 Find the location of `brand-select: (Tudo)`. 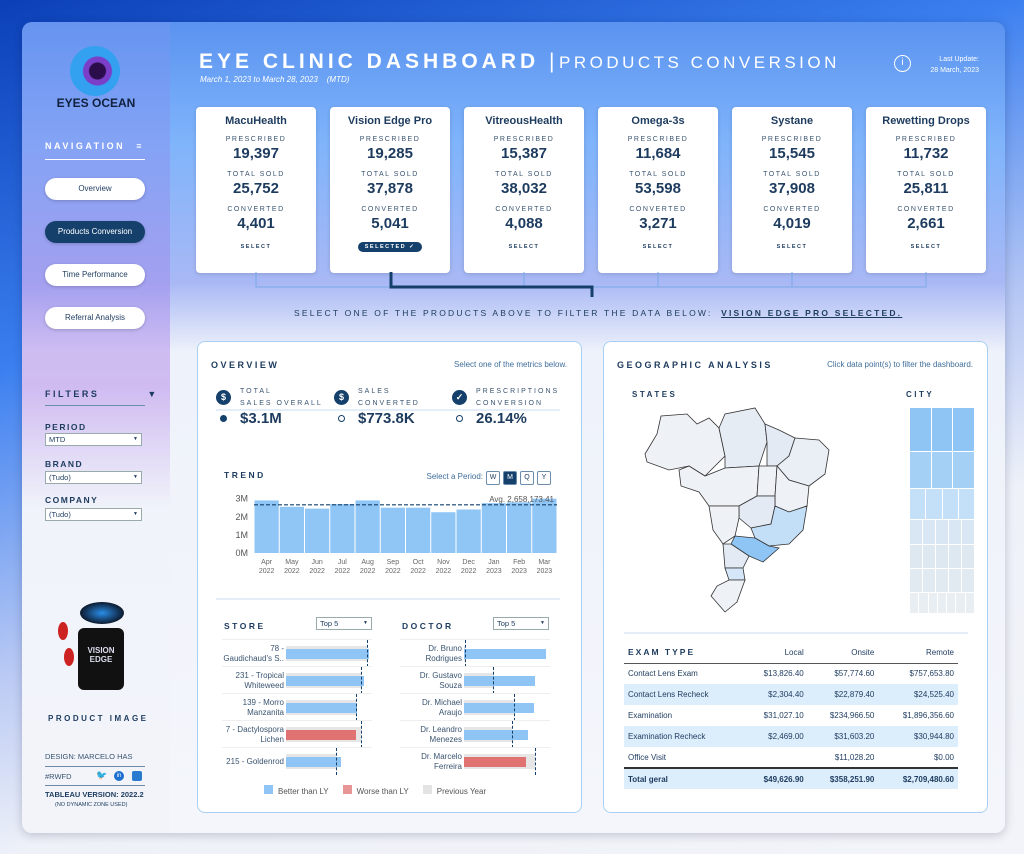

brand-select: (Tudo) is located at coordinates (93, 477).